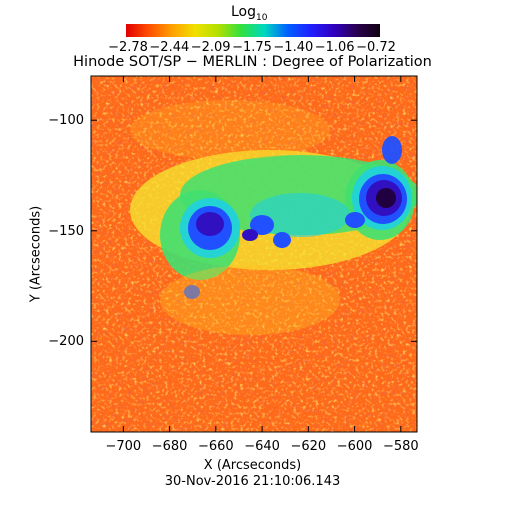 This screenshot has width=505, height=512. What do you see at coordinates (252, 465) in the screenshot?
I see `x-axis-label: X (Arcseconds)` at bounding box center [252, 465].